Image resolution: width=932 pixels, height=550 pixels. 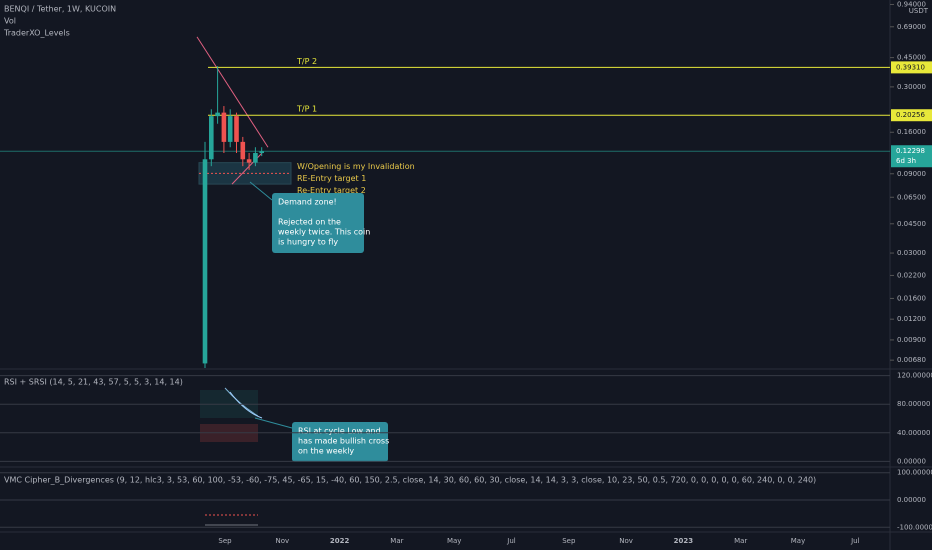 What do you see at coordinates (309, 222) in the screenshot?
I see `annotation-text: Rejected on the` at bounding box center [309, 222].